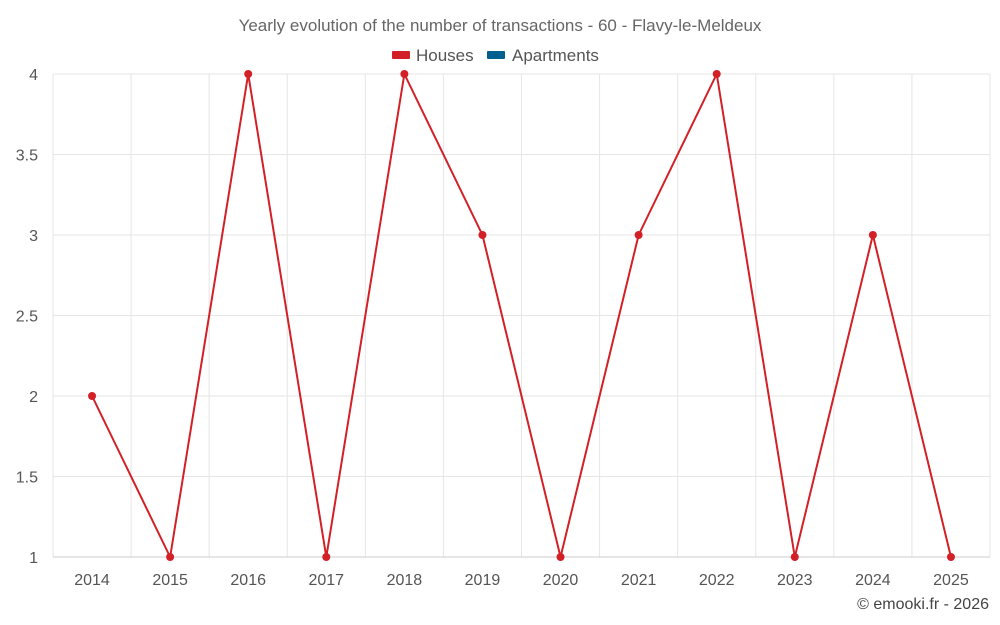 The width and height of the screenshot is (1000, 625). Describe the element at coordinates (92, 580) in the screenshot. I see `x-tick-label: 2014` at that location.